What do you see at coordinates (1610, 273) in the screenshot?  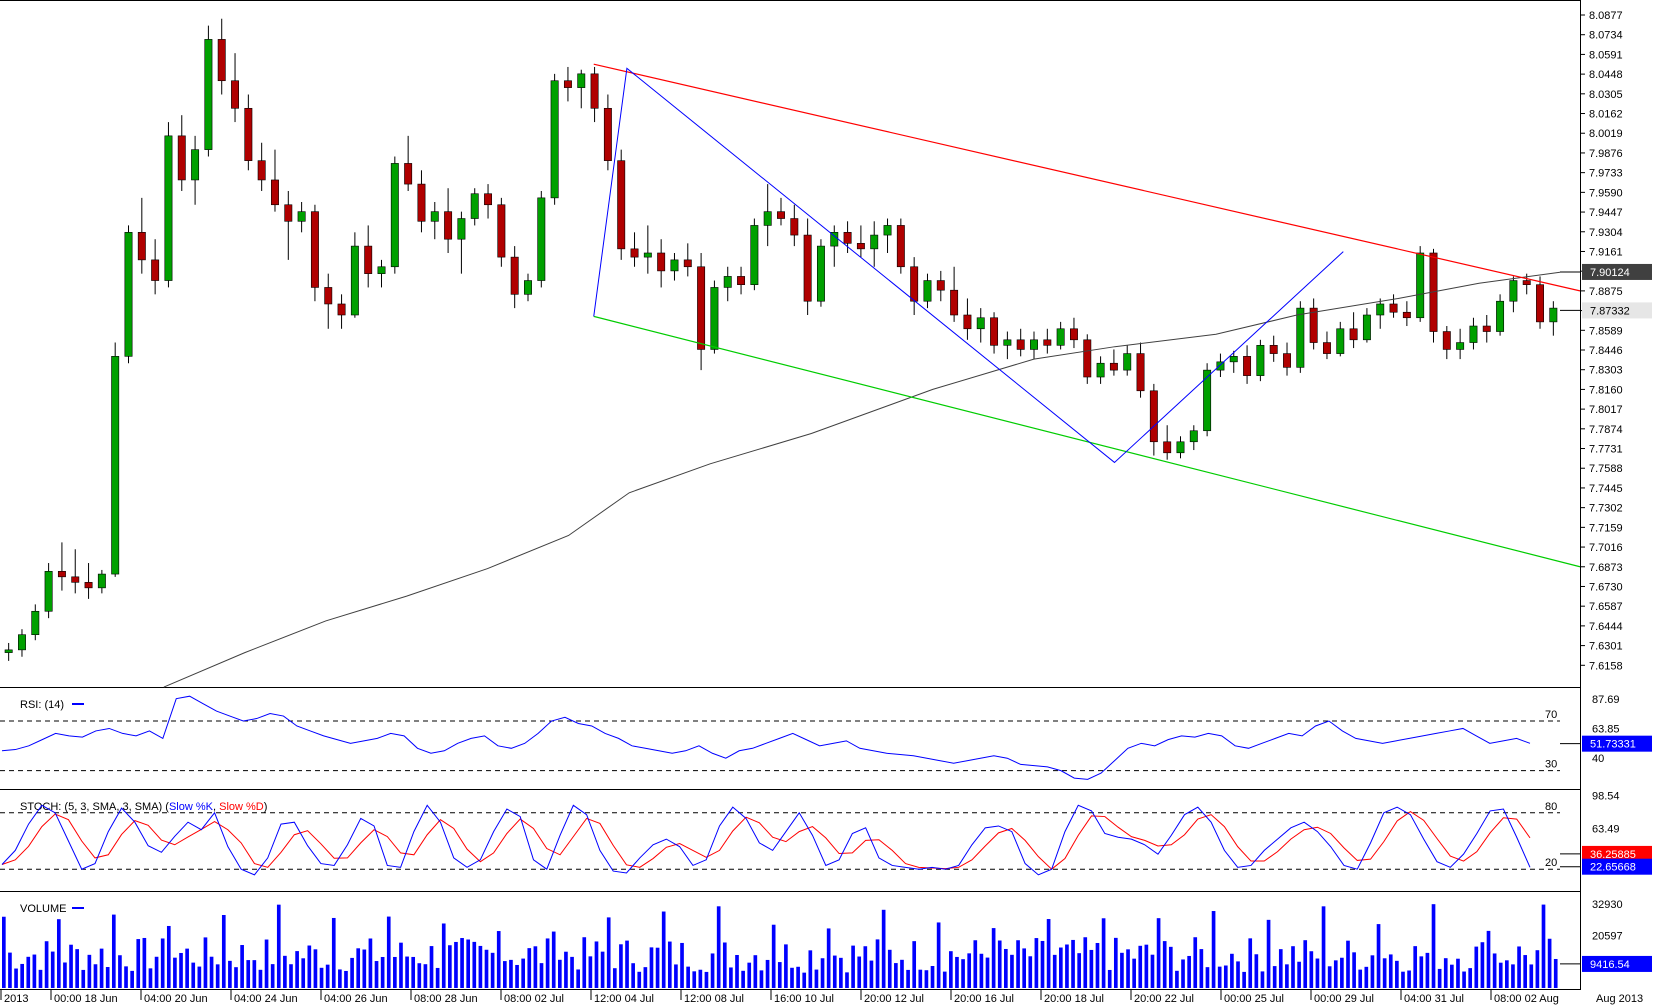 I see `current-price-label: 7.90124` at bounding box center [1610, 273].